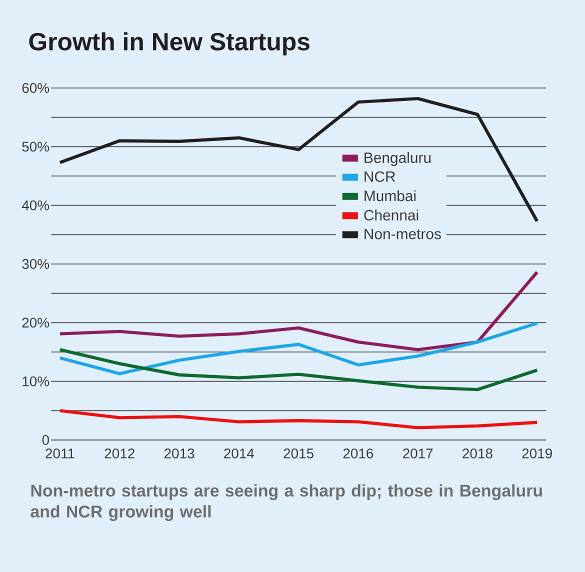 The image size is (585, 572). Describe the element at coordinates (477, 453) in the screenshot. I see `x-tick-label: 2018` at that location.